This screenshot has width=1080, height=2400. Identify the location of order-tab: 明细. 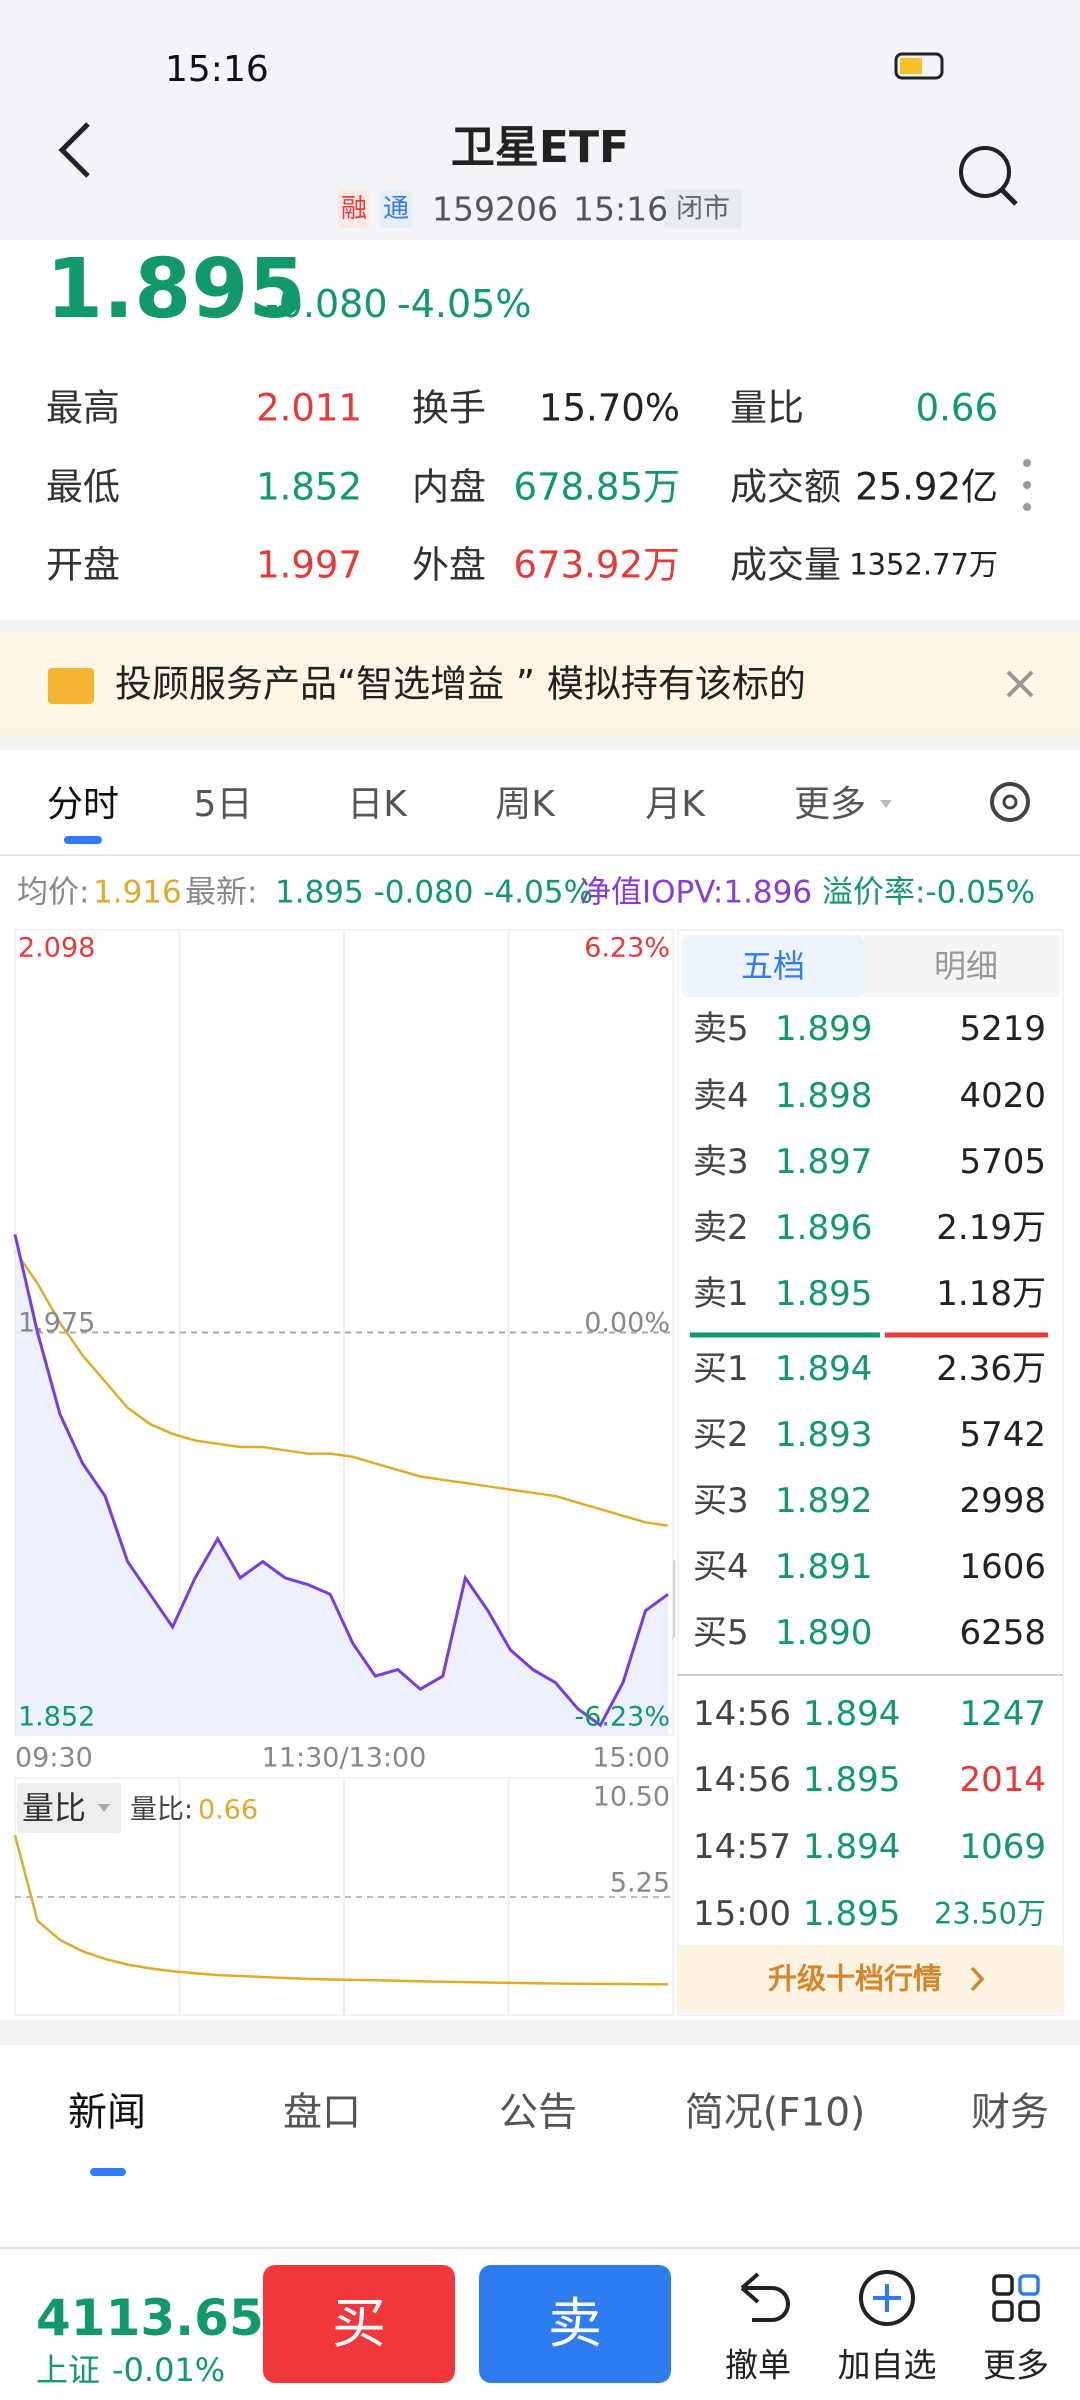
(966, 966).